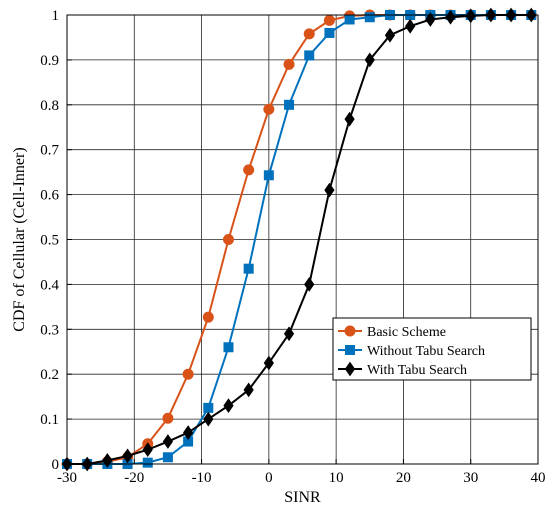 This screenshot has width=552, height=509. Describe the element at coordinates (134, 478) in the screenshot. I see `x-tick-label: -20` at that location.